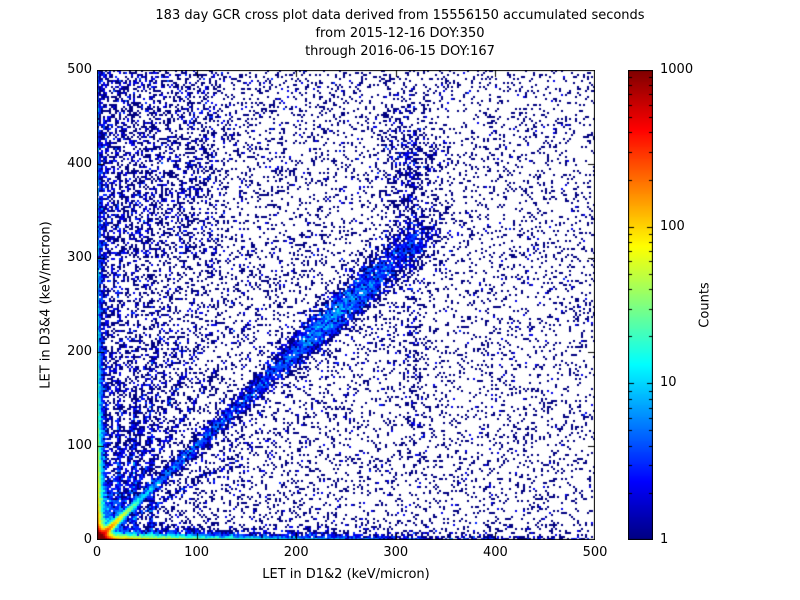 This screenshot has width=800, height=600. Describe the element at coordinates (79, 69) in the screenshot. I see `y-tick-label: 500` at that location.